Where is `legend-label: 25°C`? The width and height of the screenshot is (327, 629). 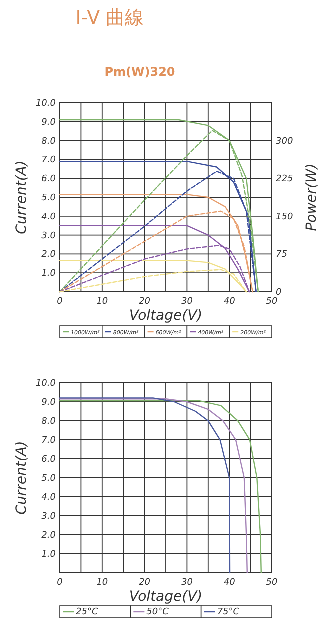
legend-label: 25°C is located at coordinates (87, 613).